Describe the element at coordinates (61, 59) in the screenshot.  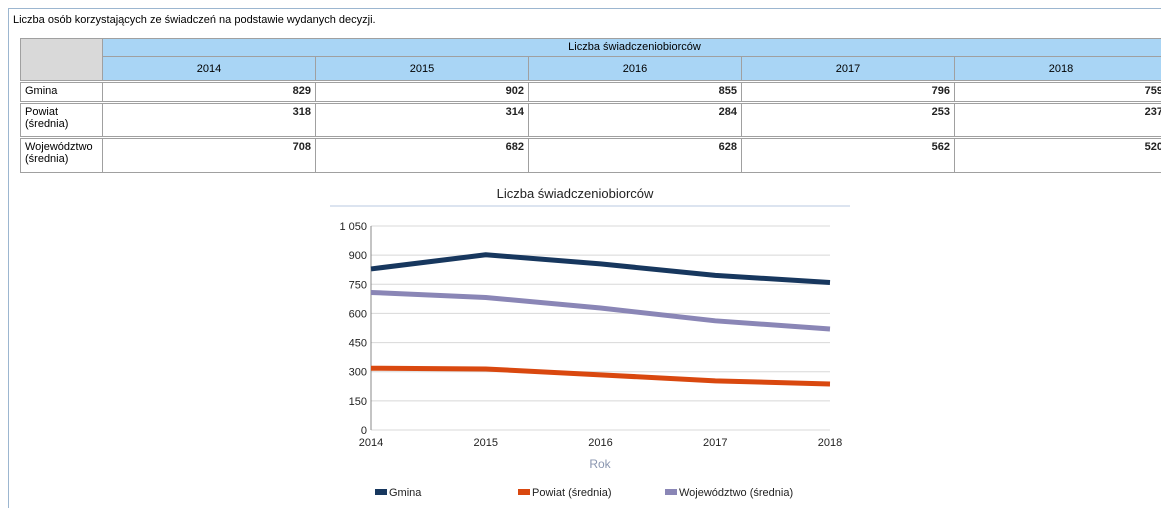
I see `corner-cell` at that location.